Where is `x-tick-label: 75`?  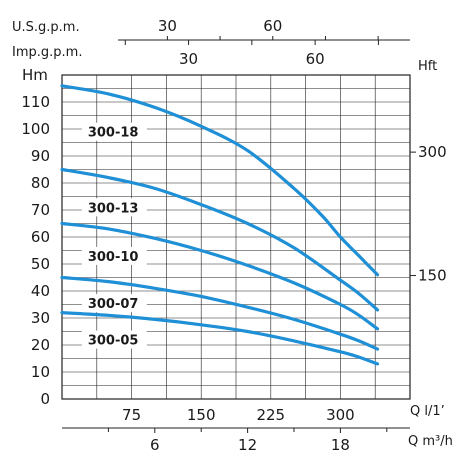 x-tick-label: 75 is located at coordinates (131, 415).